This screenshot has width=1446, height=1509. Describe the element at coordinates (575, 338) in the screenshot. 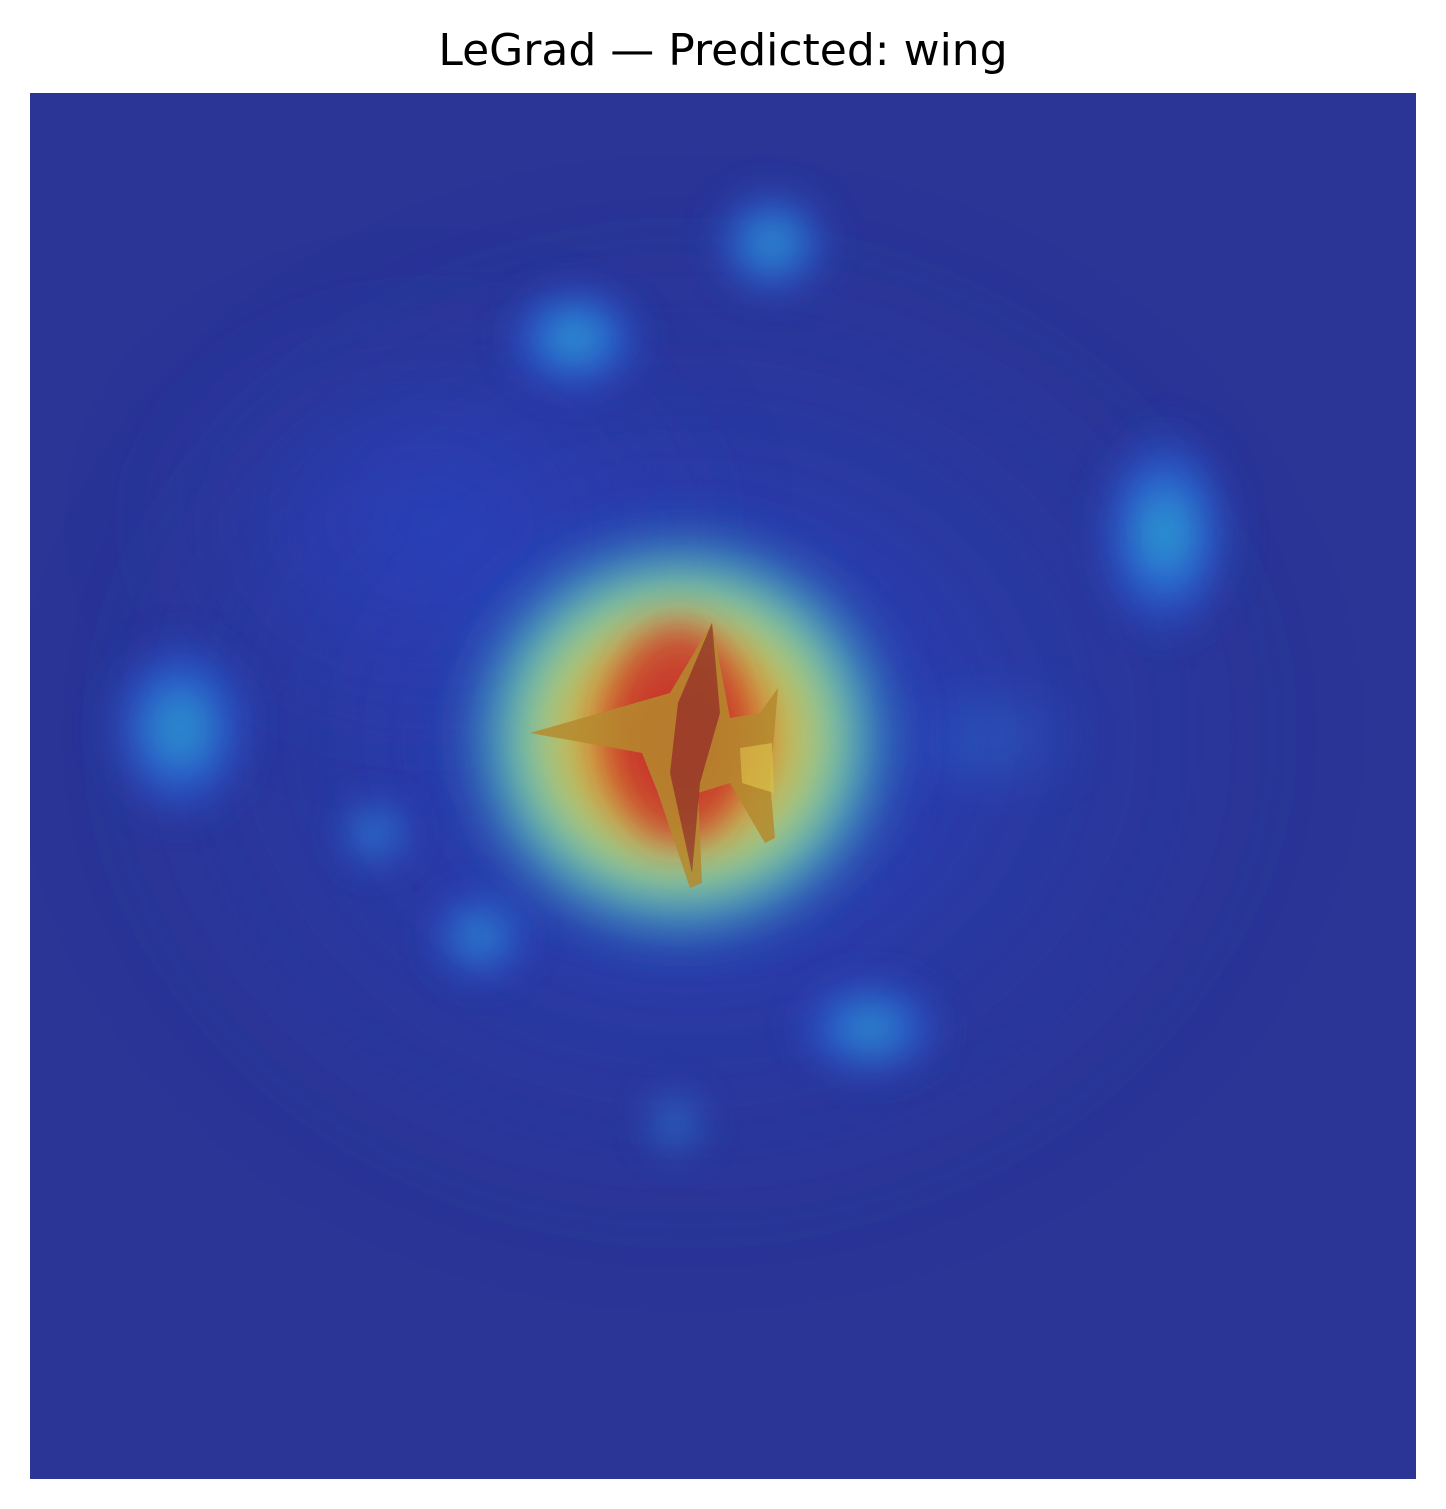

I see `blob-top-left` at that location.